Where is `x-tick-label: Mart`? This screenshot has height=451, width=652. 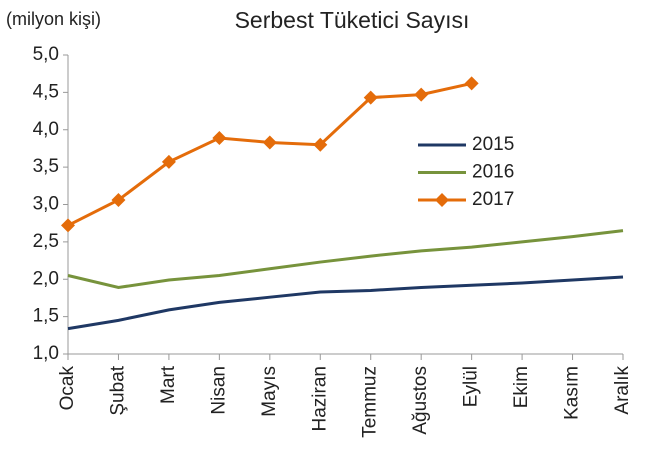
x-tick-label: Mart is located at coordinates (168, 384).